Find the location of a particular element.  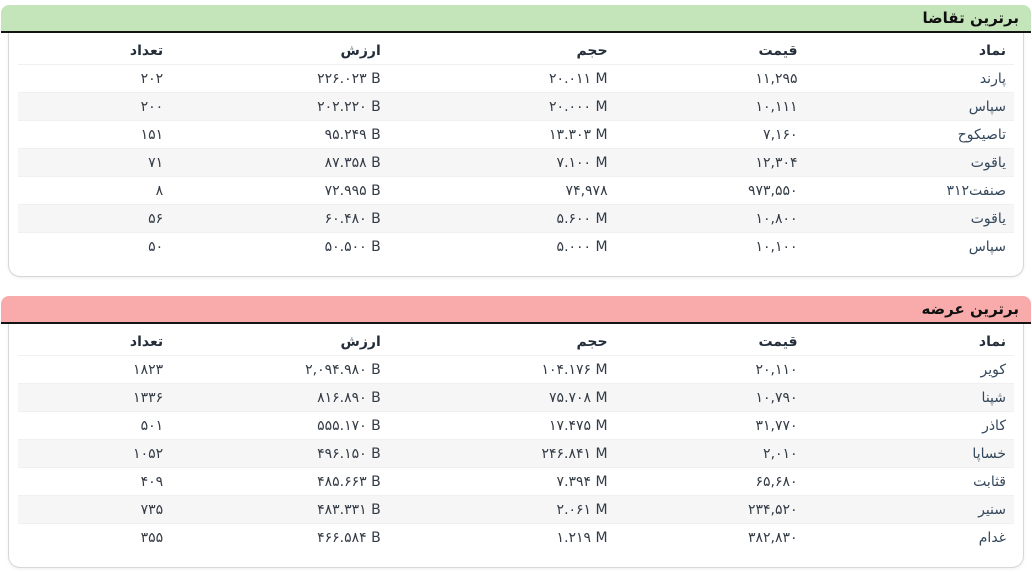

symbol-cell: قثابت is located at coordinates (989, 481).